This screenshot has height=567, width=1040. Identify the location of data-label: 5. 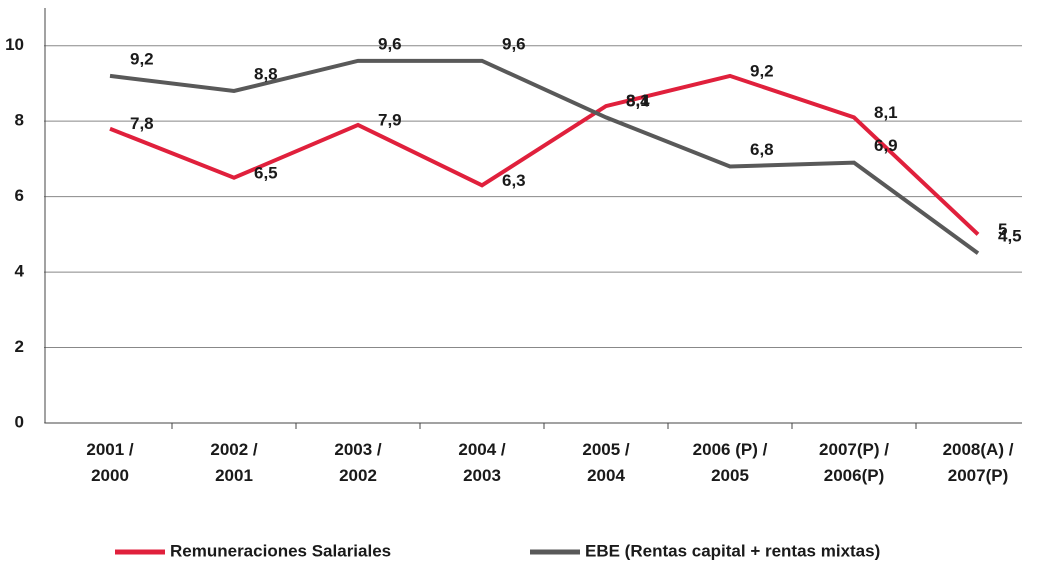
(1002, 229).